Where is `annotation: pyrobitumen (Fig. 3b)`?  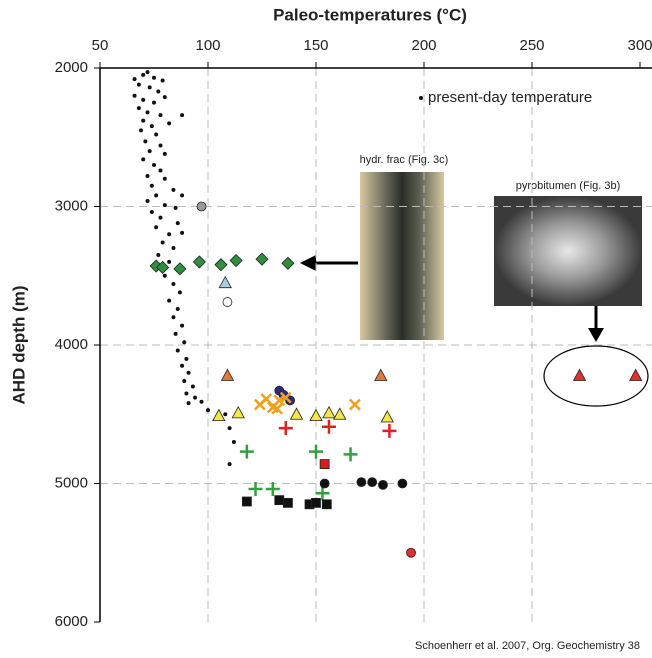 annotation: pyrobitumen (Fig. 3b) is located at coordinates (568, 186).